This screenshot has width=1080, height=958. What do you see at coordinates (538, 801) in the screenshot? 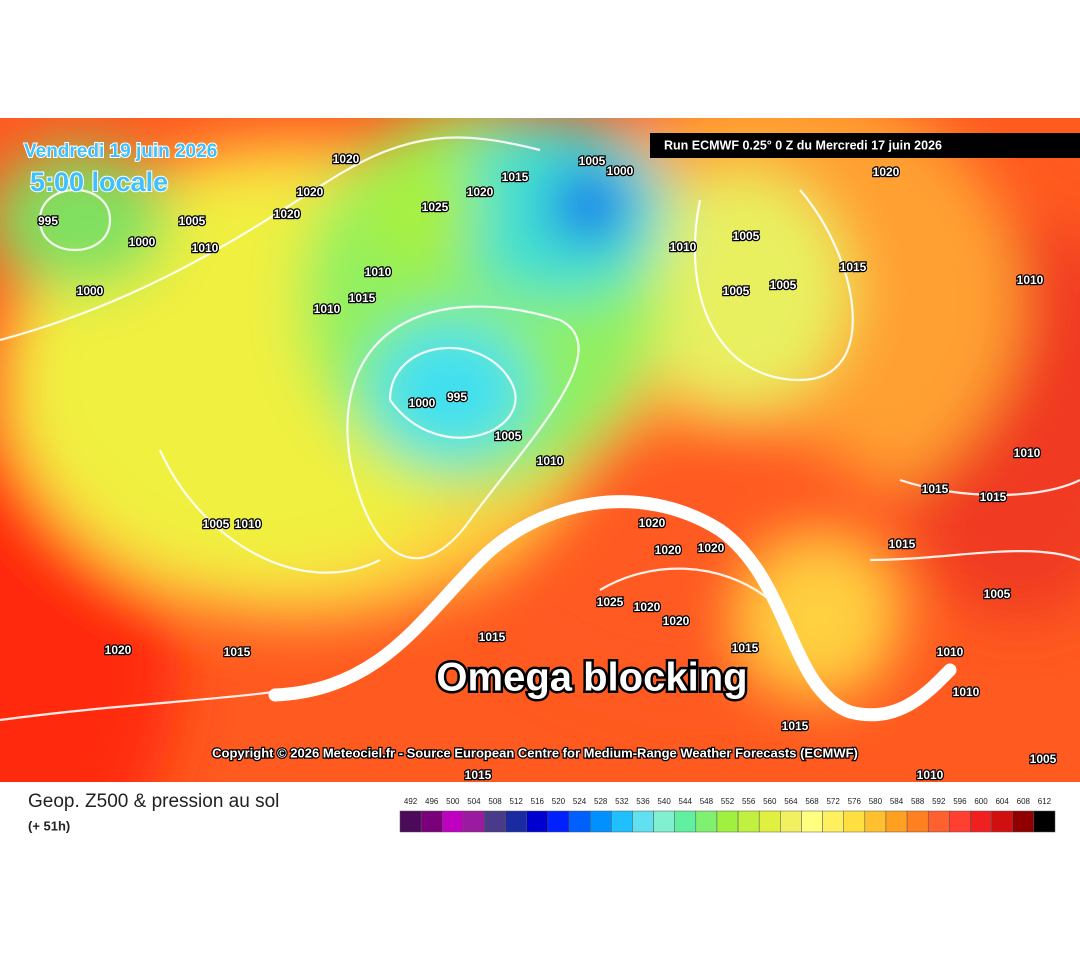
I see `scale-label: 516` at bounding box center [538, 801].